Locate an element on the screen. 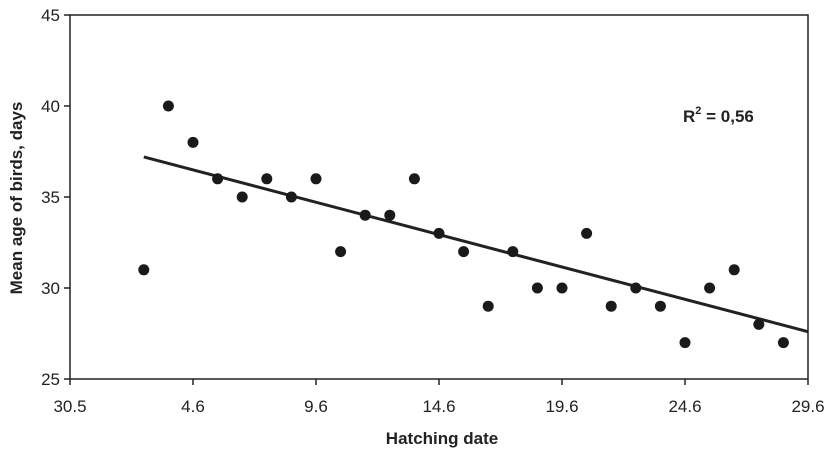 Image resolution: width=838 pixels, height=451 pixels. x-tick-label: 14.6 is located at coordinates (438, 406).